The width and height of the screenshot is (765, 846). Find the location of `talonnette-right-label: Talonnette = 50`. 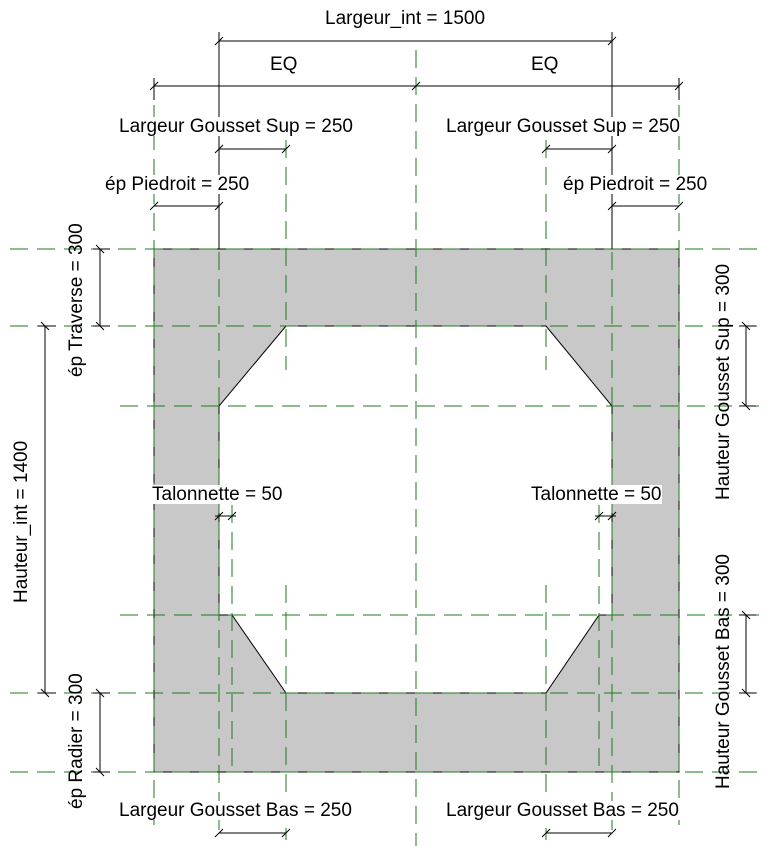

talonnette-right-label: Talonnette = 50 is located at coordinates (596, 494).